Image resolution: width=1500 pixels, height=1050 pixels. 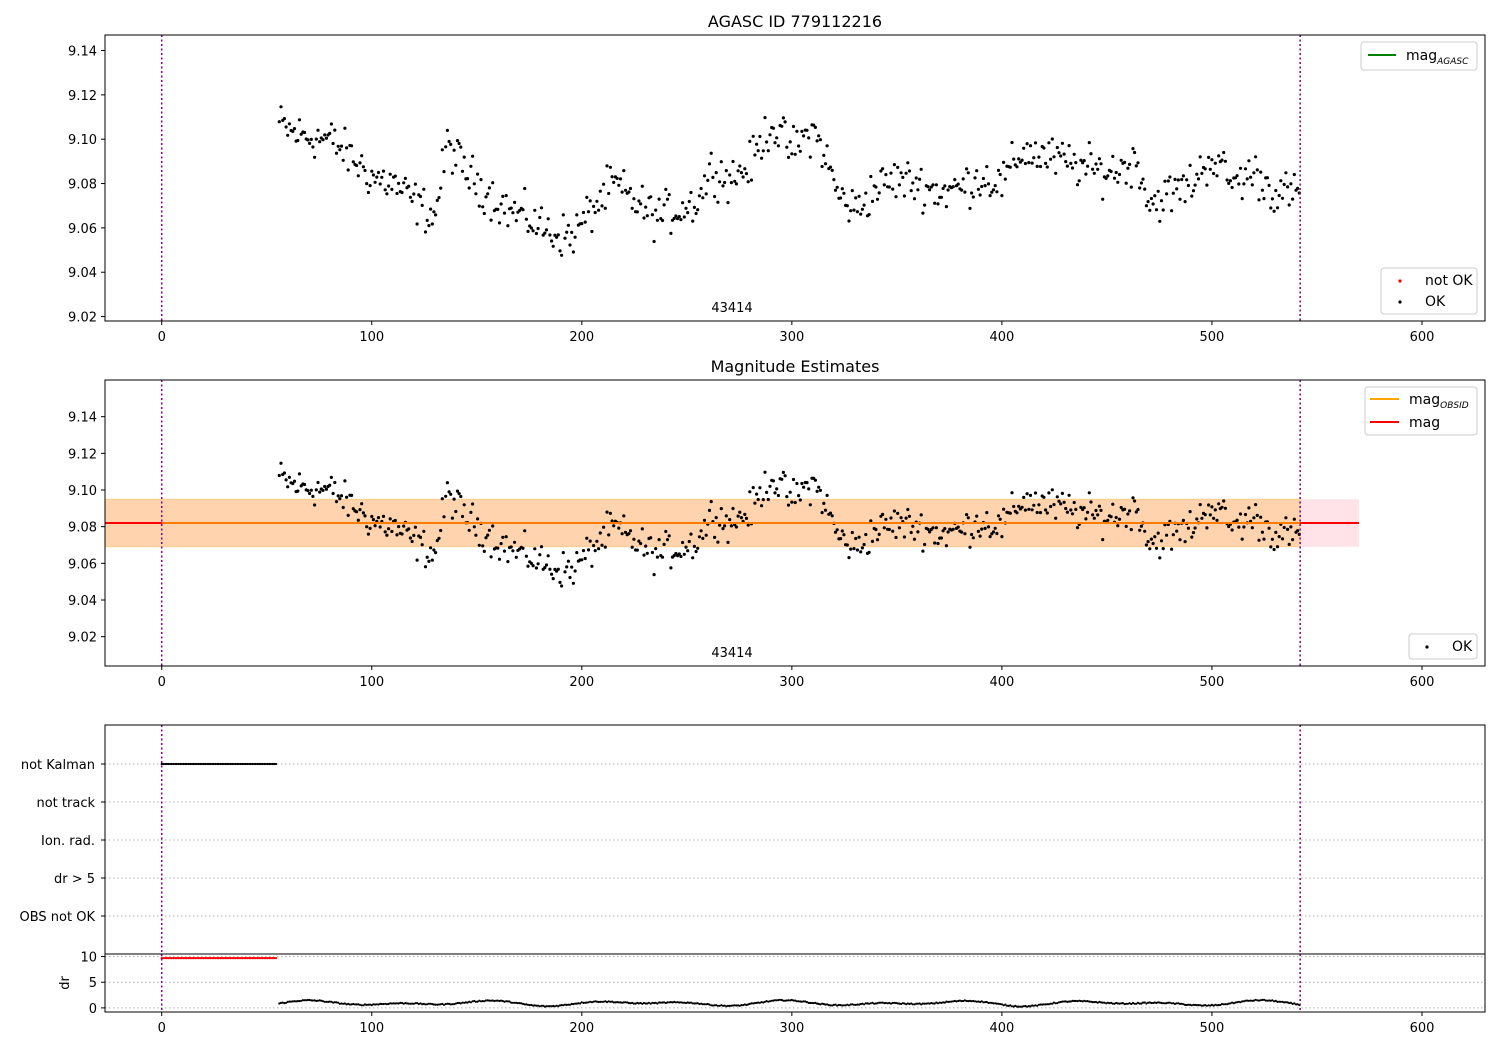 I want to click on y-tick-label: 10, so click(x=88, y=958).